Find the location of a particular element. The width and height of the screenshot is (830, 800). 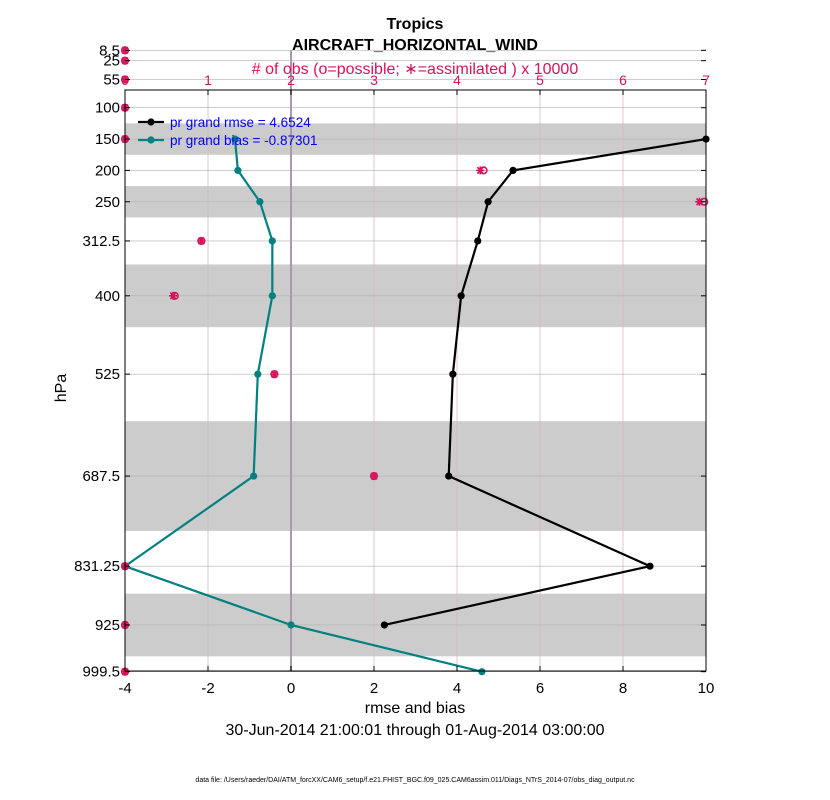

left-tick-label: 999.5 is located at coordinates (101, 672).